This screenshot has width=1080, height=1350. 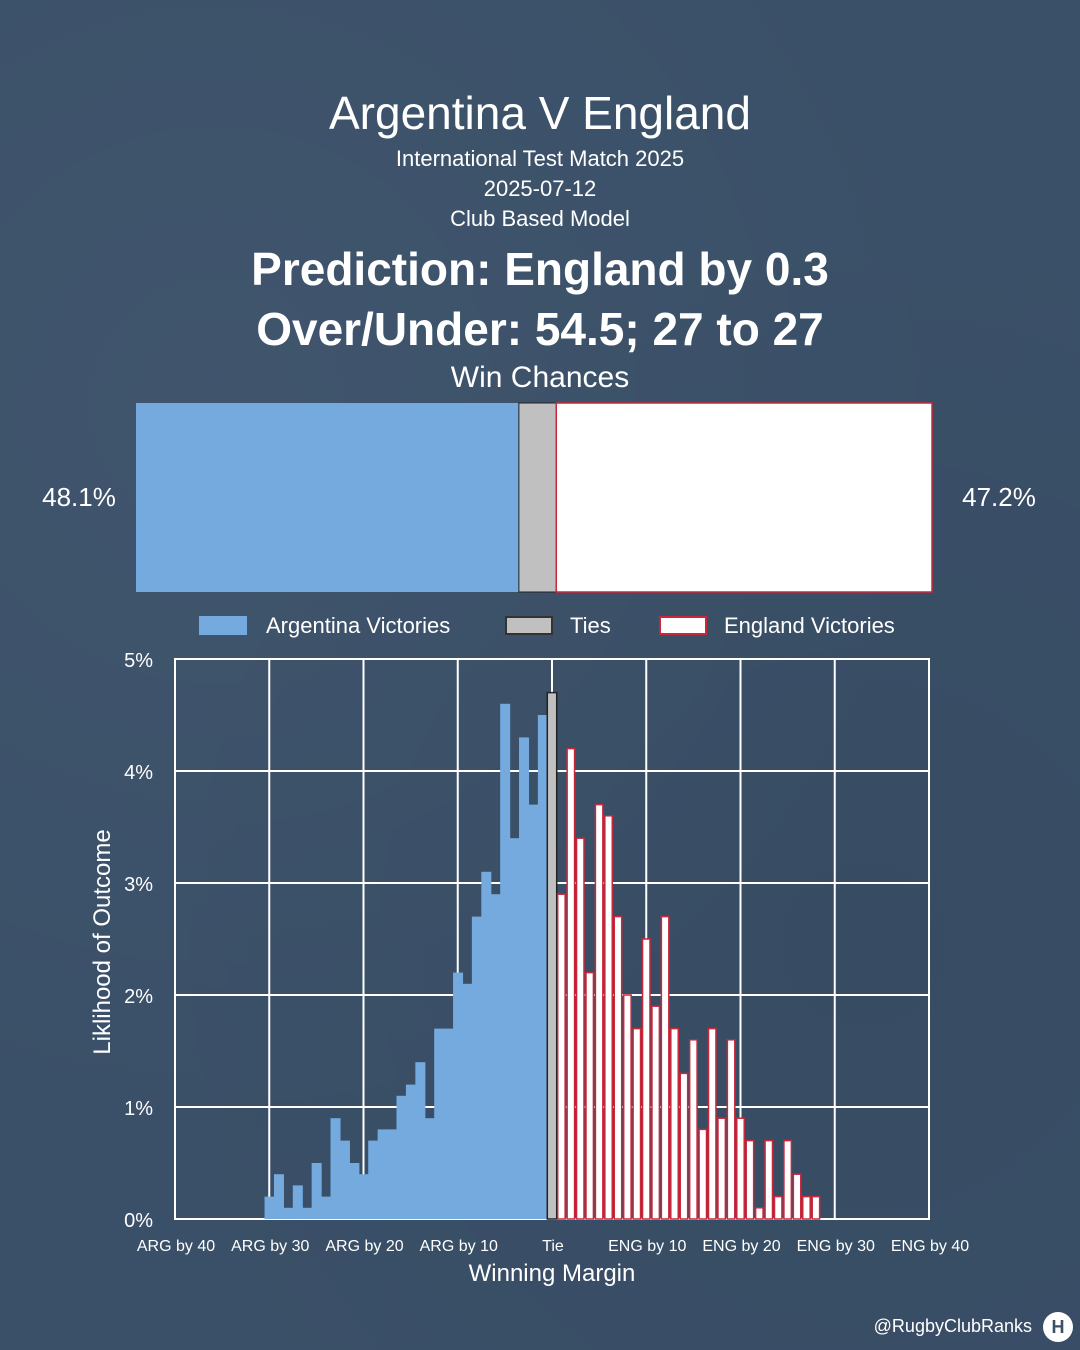 What do you see at coordinates (683, 625) in the screenshot?
I see `legend-england-swatch` at bounding box center [683, 625].